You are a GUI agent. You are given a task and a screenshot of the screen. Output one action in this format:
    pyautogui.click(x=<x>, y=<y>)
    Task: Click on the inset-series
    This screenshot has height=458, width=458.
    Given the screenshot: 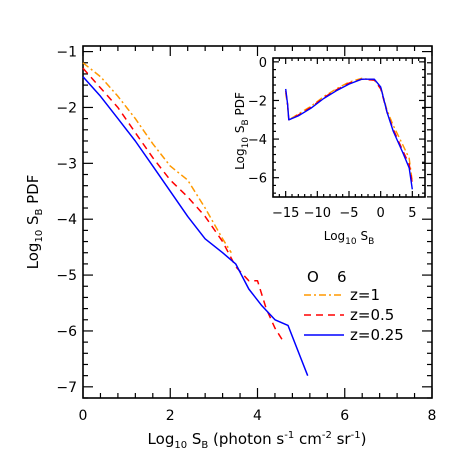 What is the action you would take?
    pyautogui.click(x=349, y=133)
    